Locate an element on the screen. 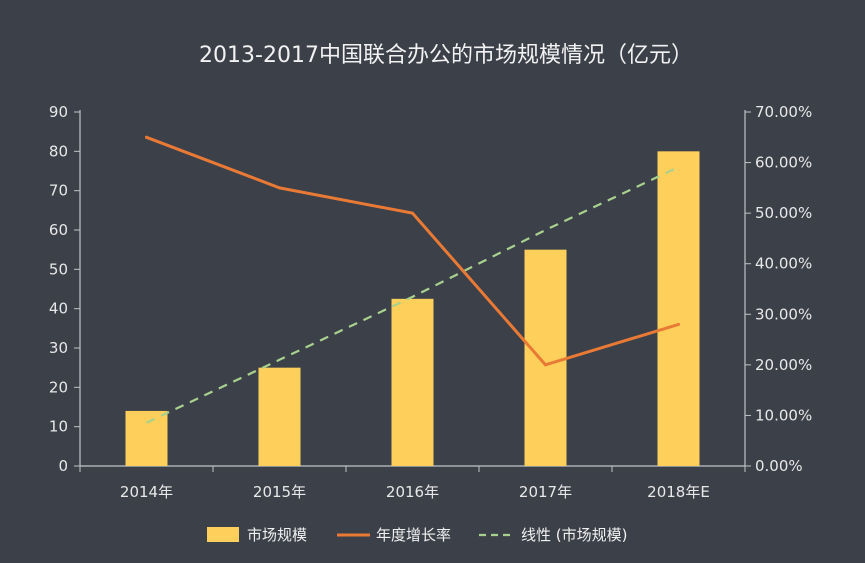 Image resolution: width=865 pixels, height=563 pixels. left-tick-label: 10 is located at coordinates (58, 427).